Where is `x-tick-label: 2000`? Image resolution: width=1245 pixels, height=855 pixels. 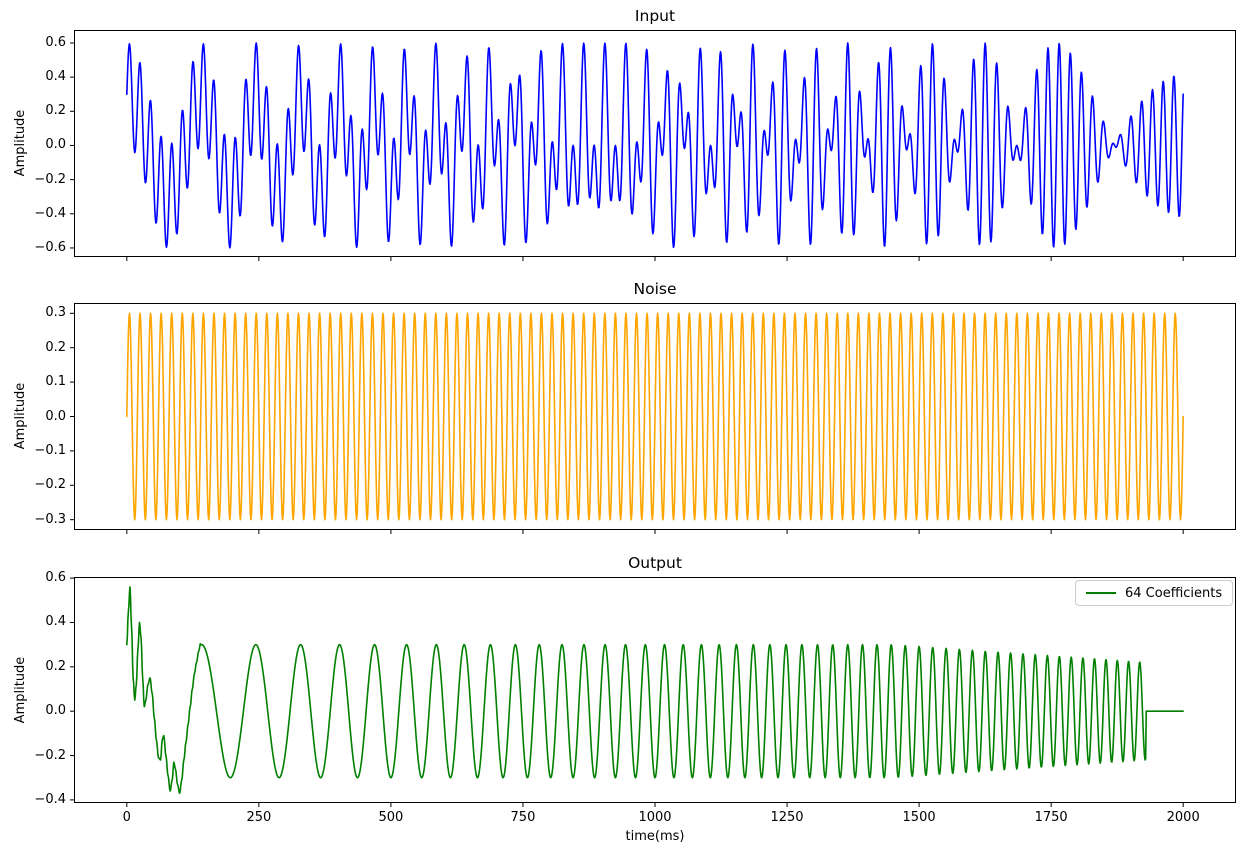
x-tick-label: 2000 is located at coordinates (1183, 817).